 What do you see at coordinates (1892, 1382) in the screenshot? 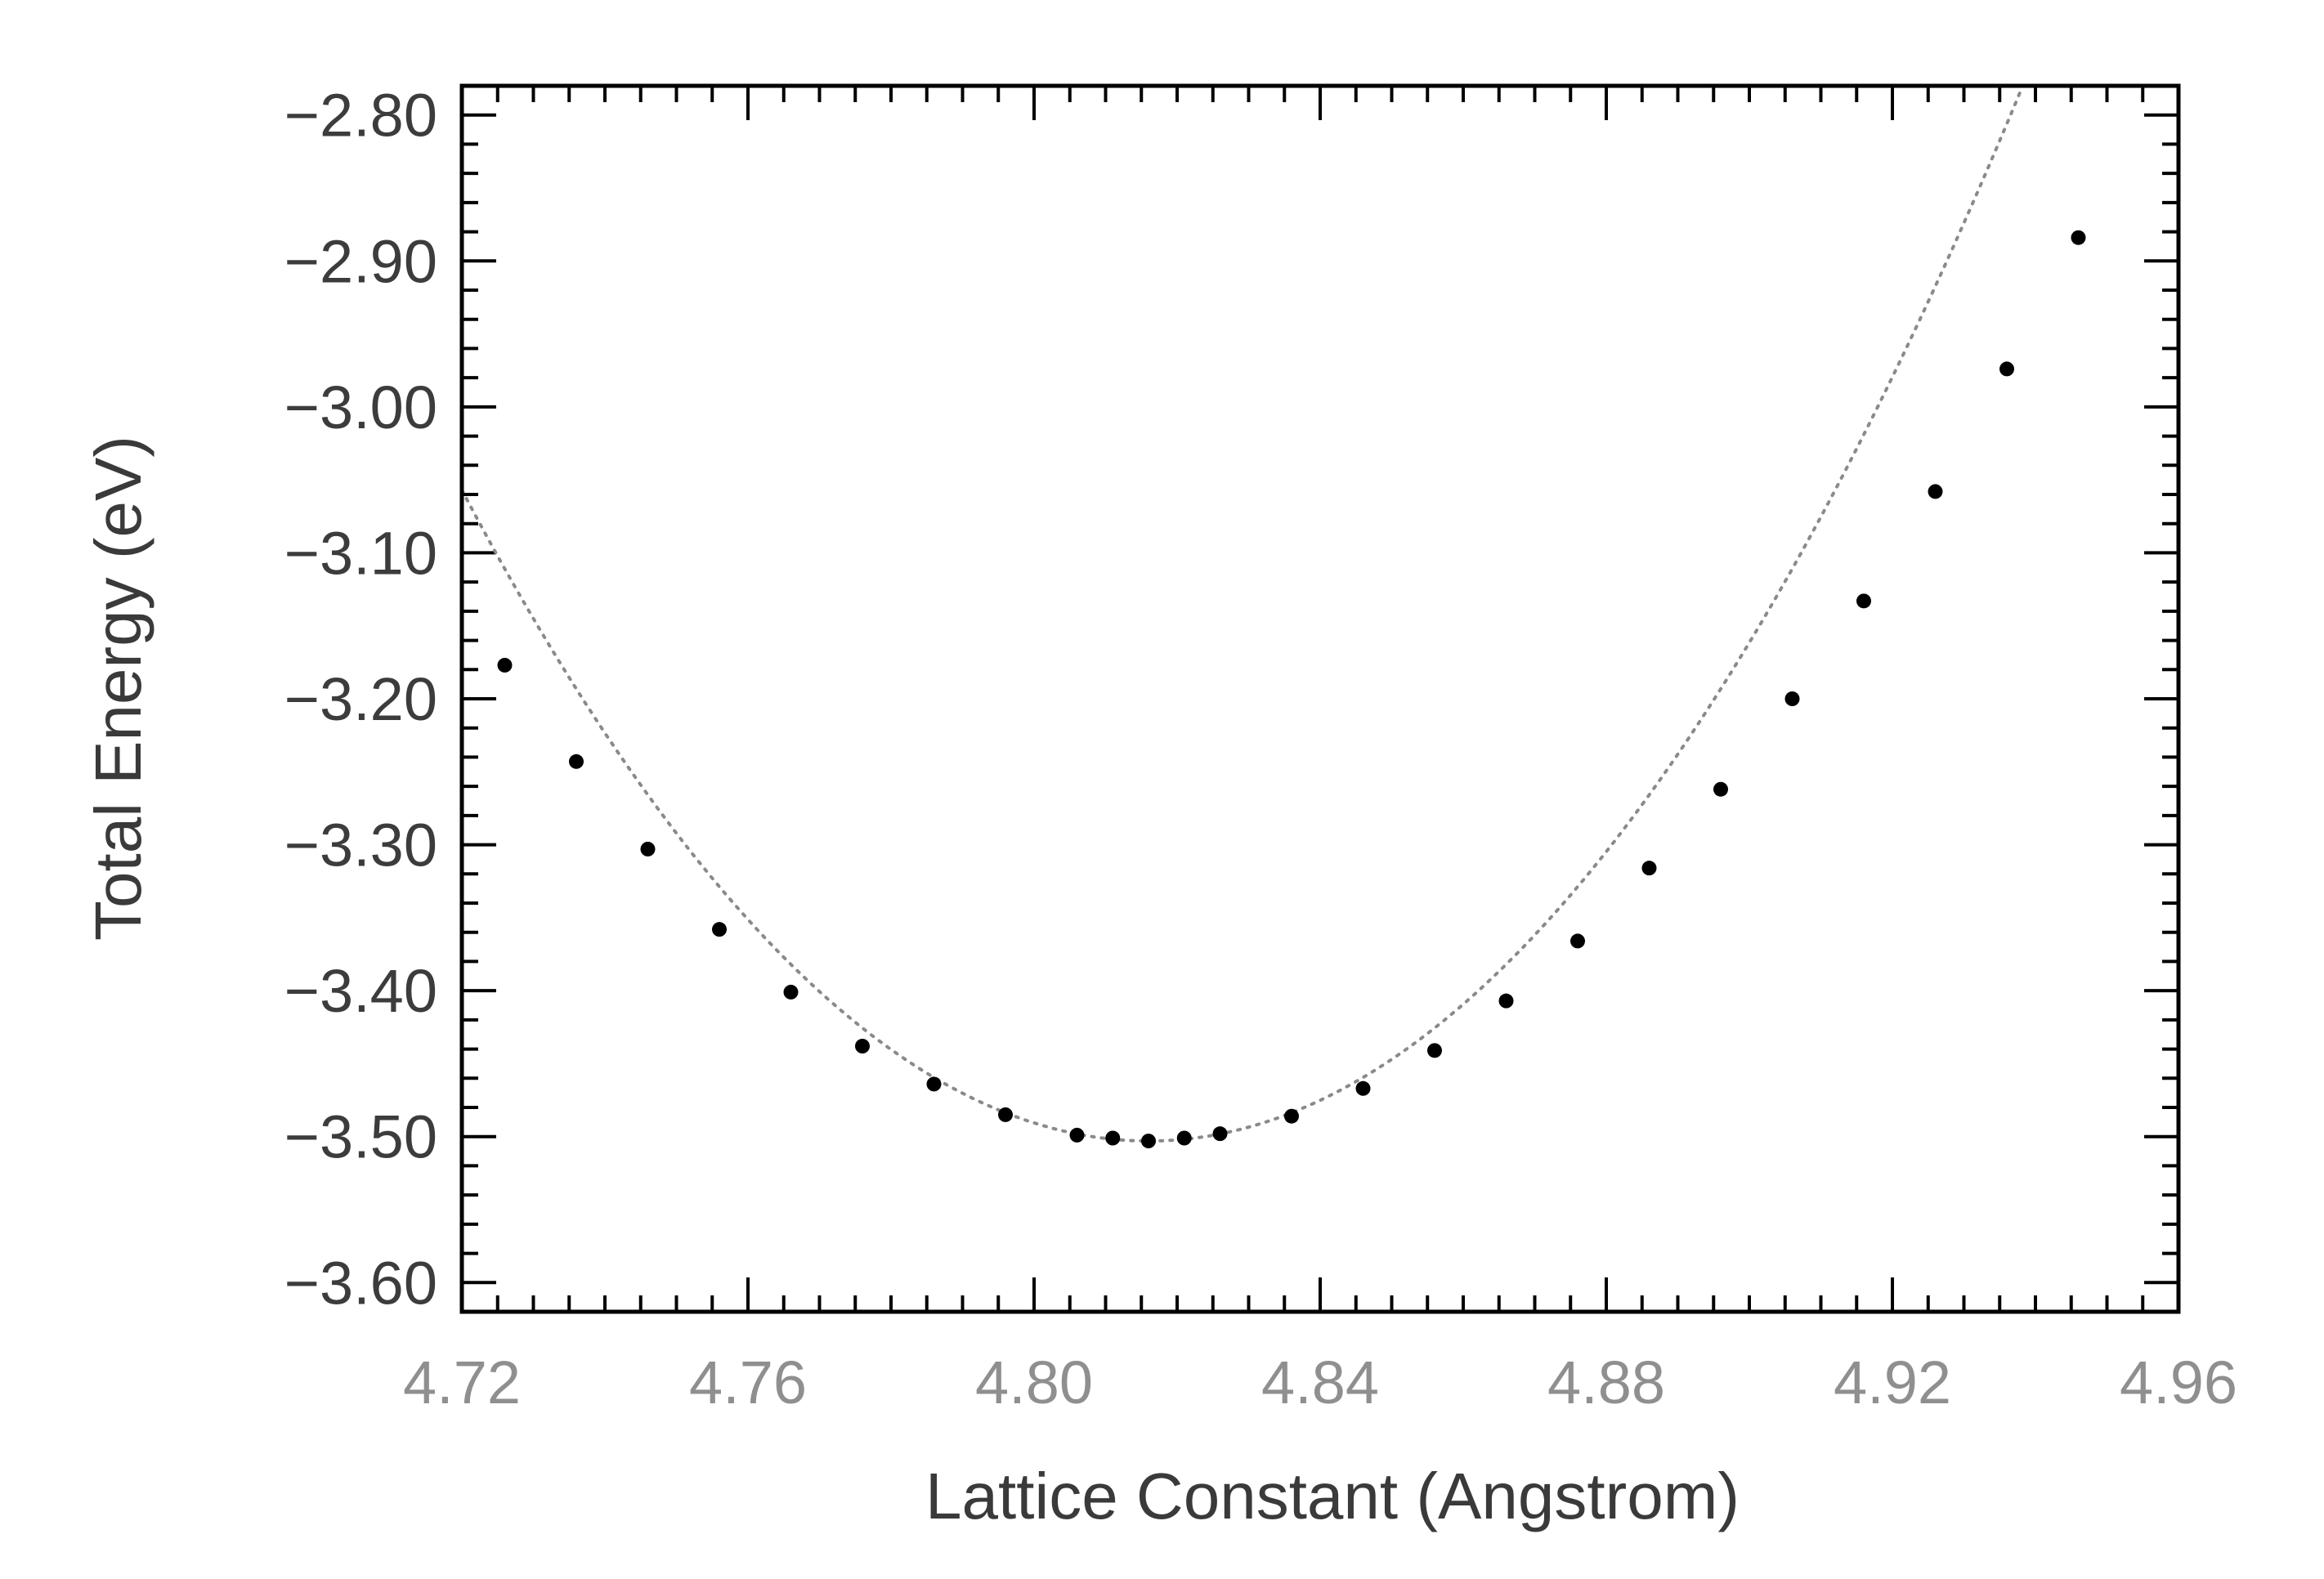
I see `x-tick-label: 4.92` at bounding box center [1892, 1382].